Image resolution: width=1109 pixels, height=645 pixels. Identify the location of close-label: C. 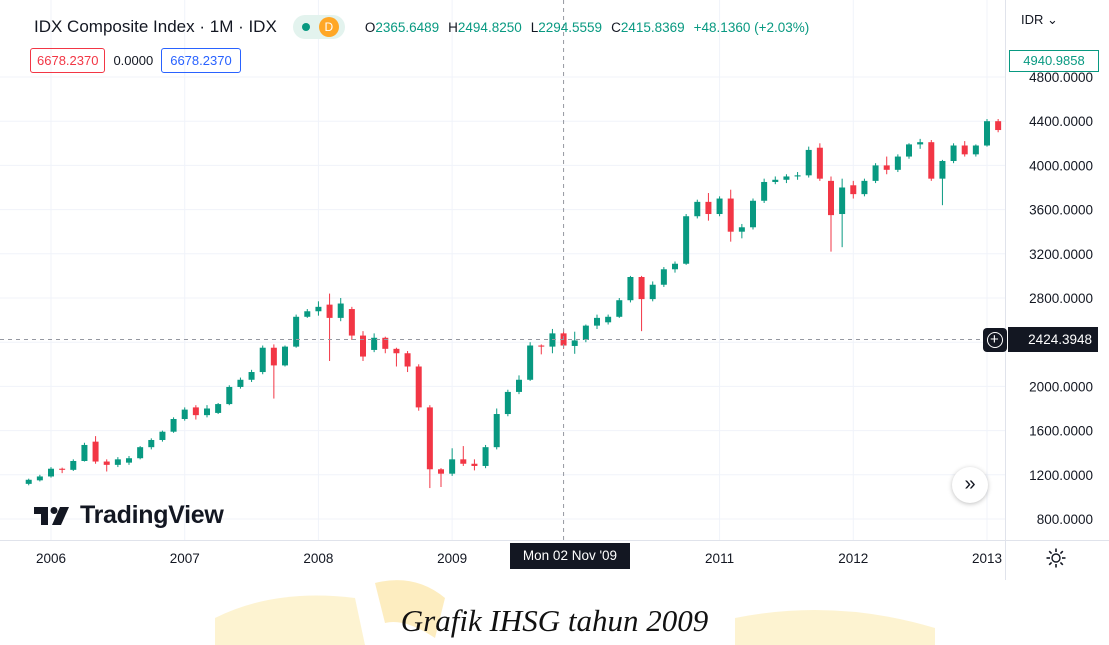
(616, 27).